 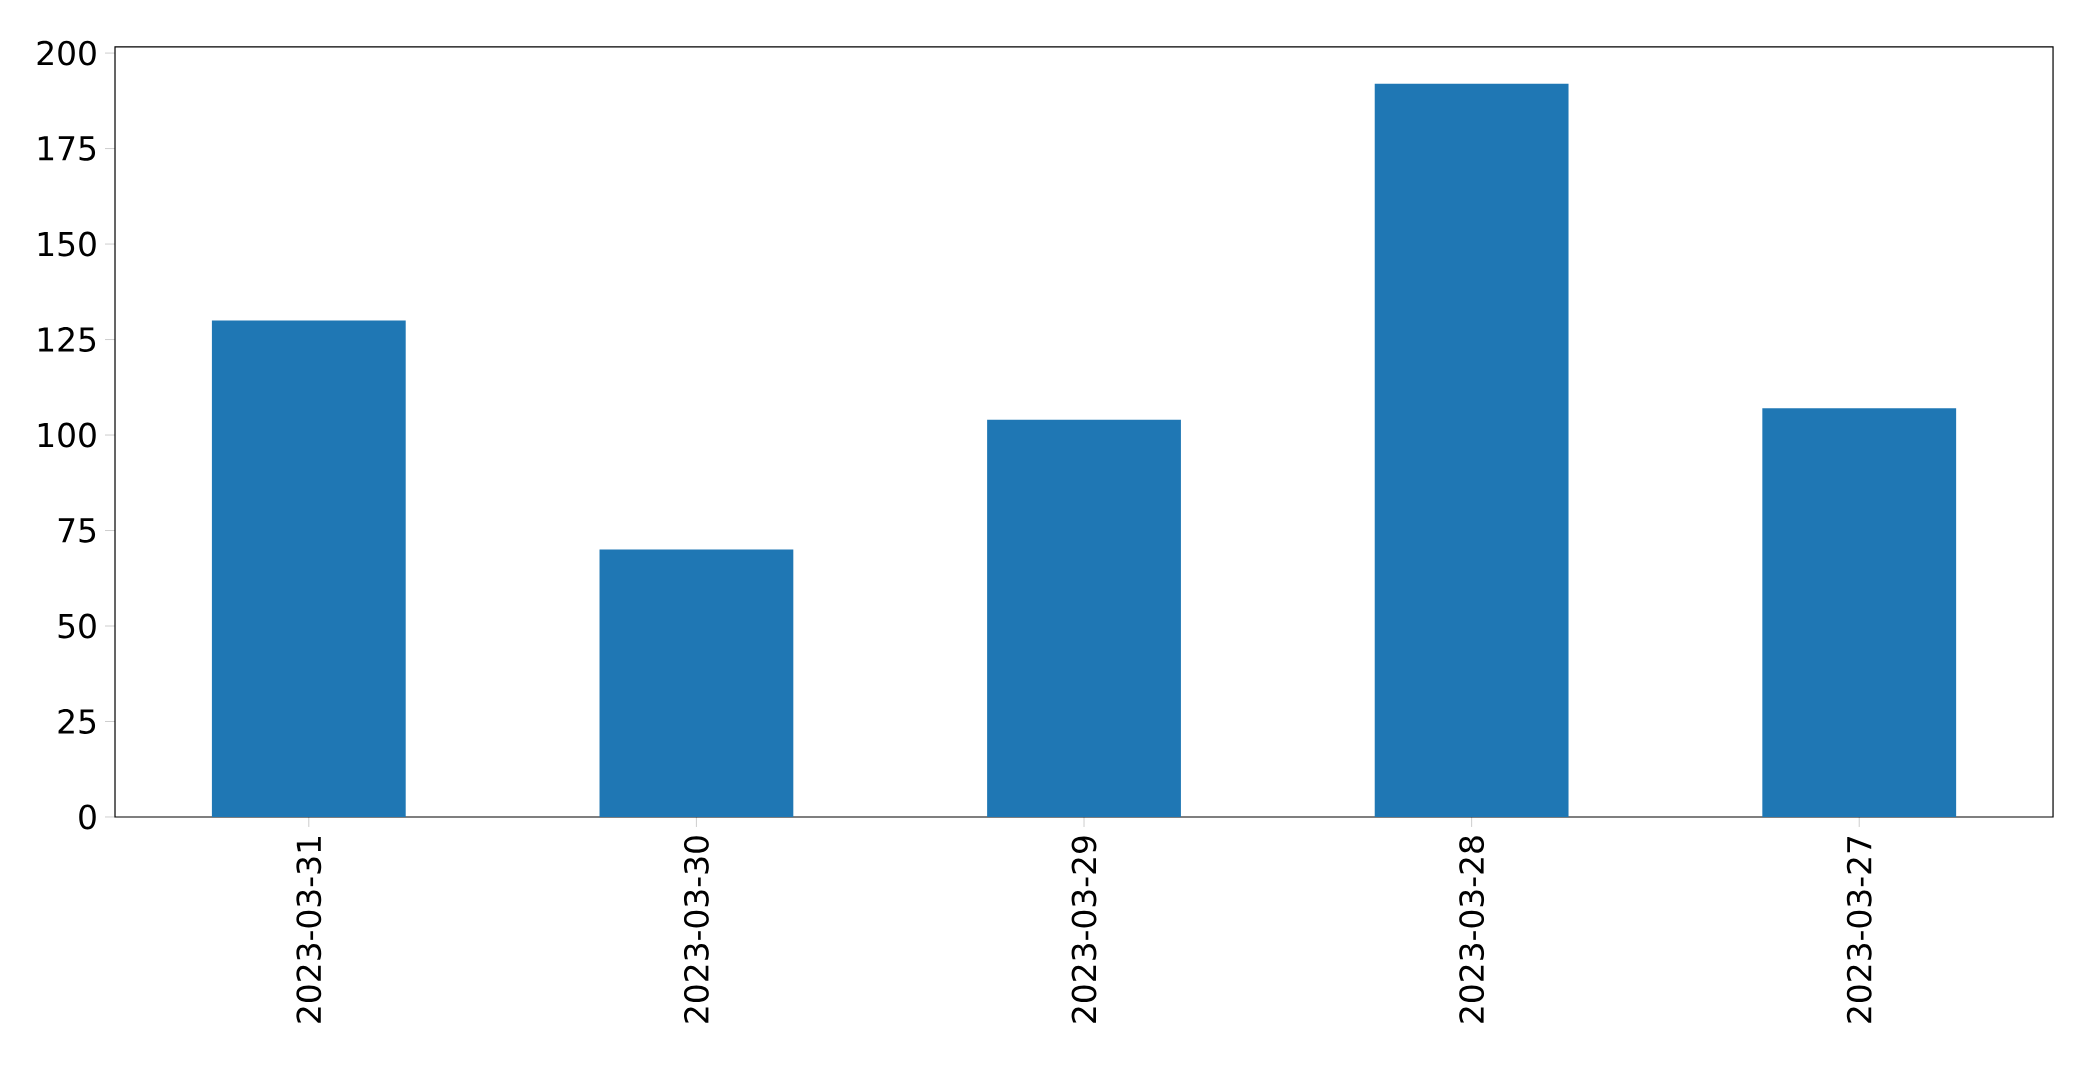 What do you see at coordinates (67, 435) in the screenshot?
I see `y-tick-label: 100` at bounding box center [67, 435].